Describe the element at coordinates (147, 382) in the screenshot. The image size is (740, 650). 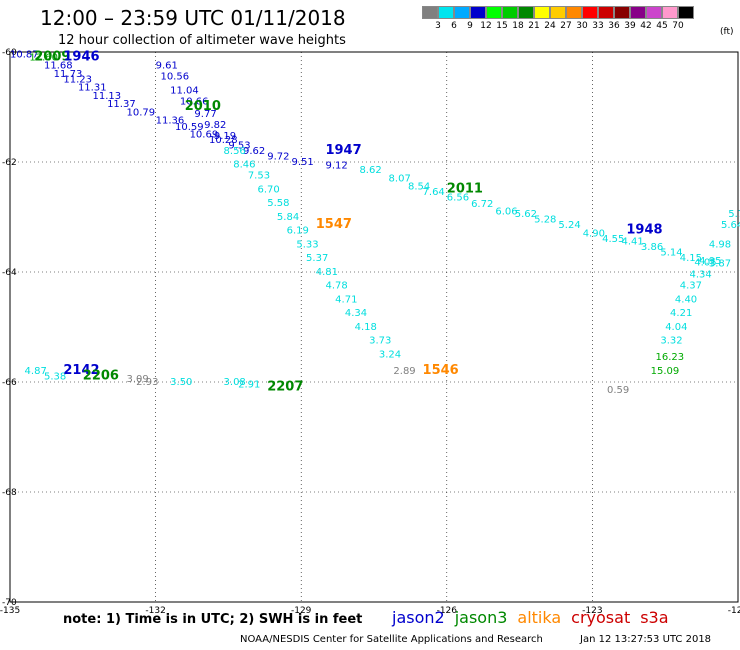
I see `wave-height-value: 2.93` at that location.